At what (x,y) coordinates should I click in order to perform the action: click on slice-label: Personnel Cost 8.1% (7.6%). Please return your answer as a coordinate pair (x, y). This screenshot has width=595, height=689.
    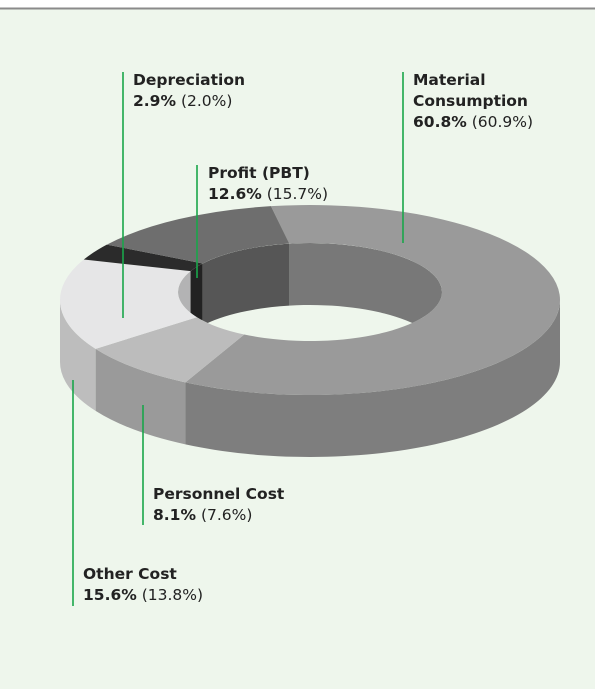
    Looking at the image, I should click on (263, 505).